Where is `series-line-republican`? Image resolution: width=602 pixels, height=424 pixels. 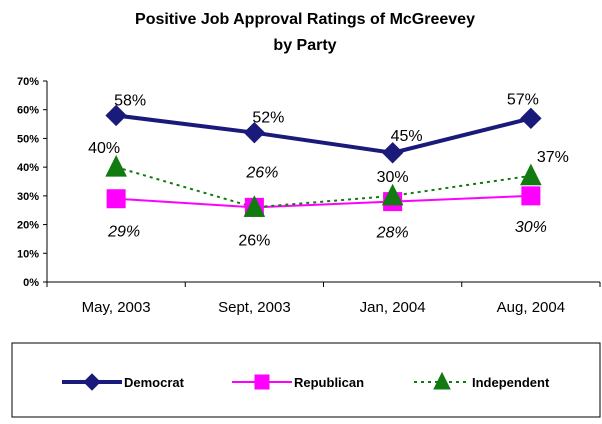 series-line-republican is located at coordinates (323, 201).